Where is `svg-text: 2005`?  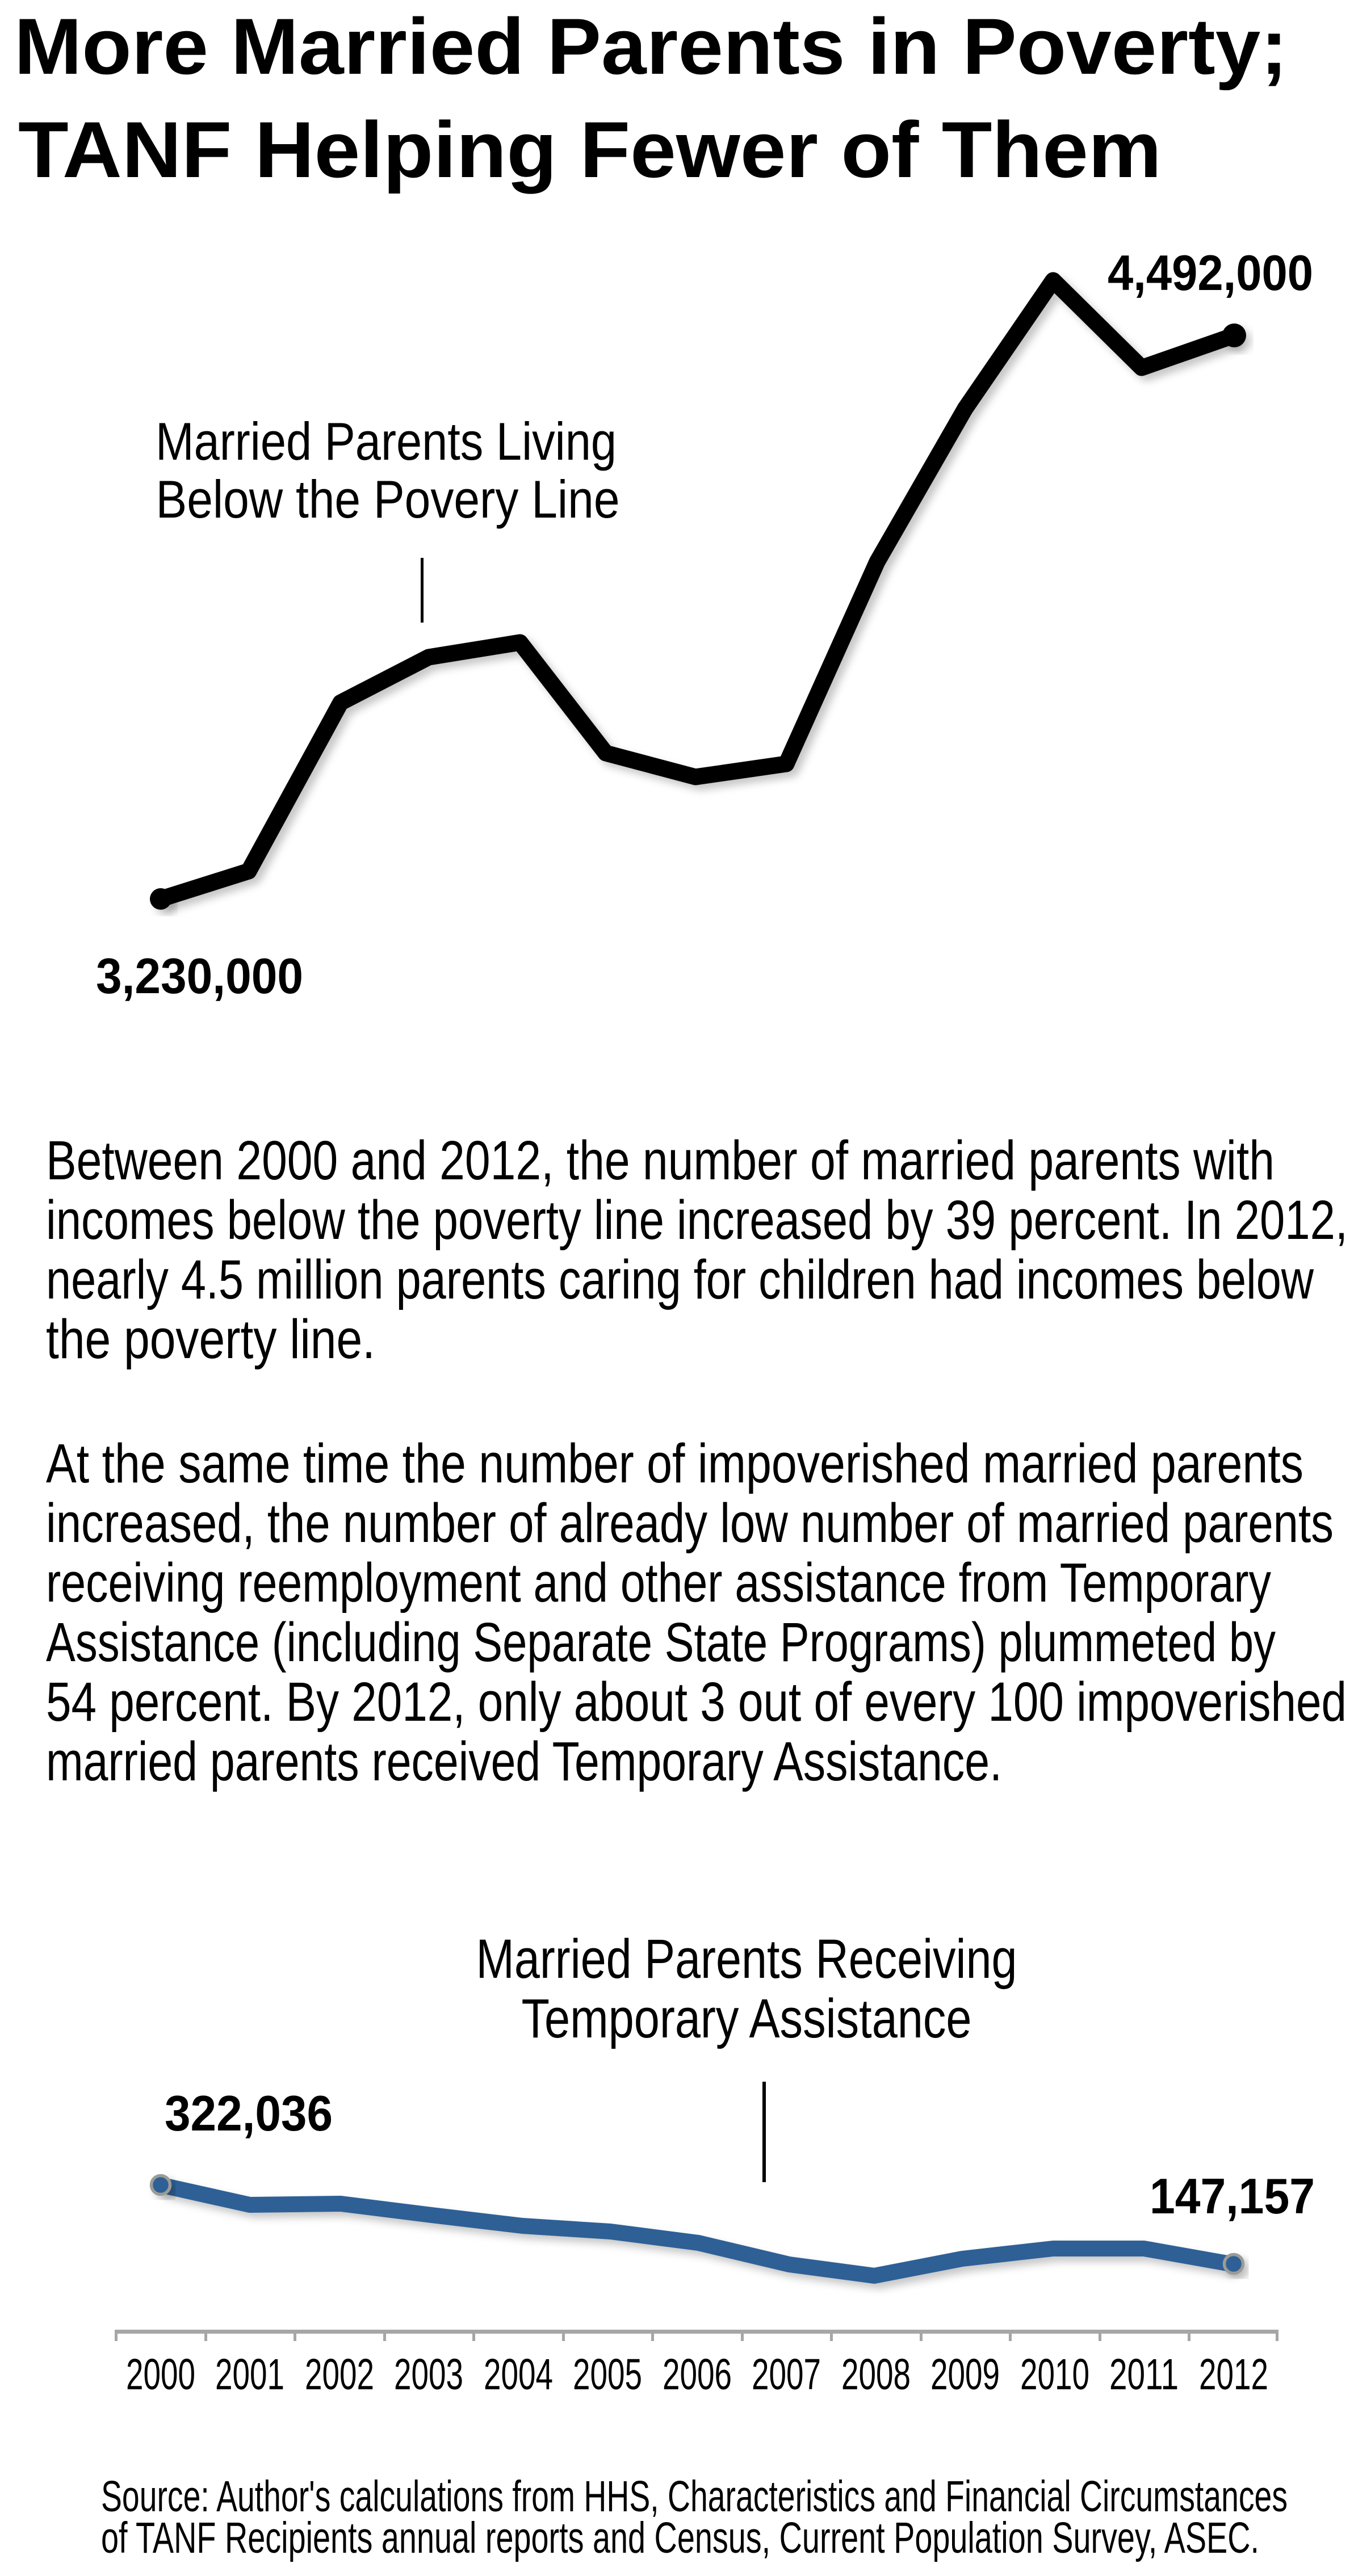 svg-text: 2005 is located at coordinates (607, 2374).